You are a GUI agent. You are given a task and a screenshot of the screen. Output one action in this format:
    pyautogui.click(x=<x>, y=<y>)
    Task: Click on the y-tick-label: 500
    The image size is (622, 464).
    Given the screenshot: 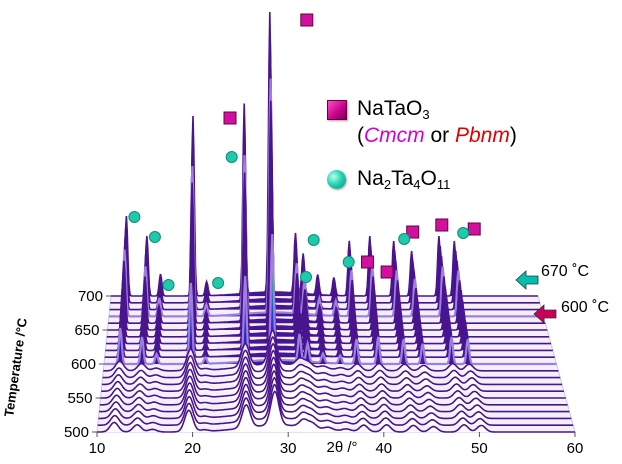 What is the action you would take?
    pyautogui.click(x=76, y=432)
    